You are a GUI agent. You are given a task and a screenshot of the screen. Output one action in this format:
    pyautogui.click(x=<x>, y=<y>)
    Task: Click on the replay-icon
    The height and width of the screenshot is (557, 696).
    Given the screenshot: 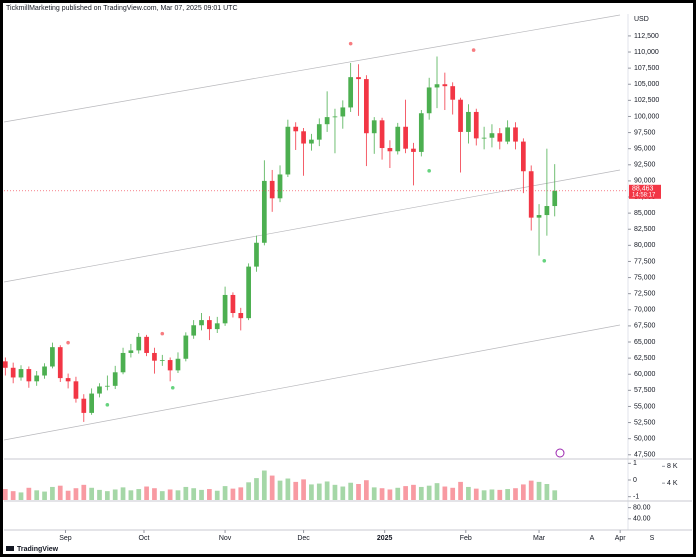 What is the action you would take?
    pyautogui.click(x=560, y=453)
    